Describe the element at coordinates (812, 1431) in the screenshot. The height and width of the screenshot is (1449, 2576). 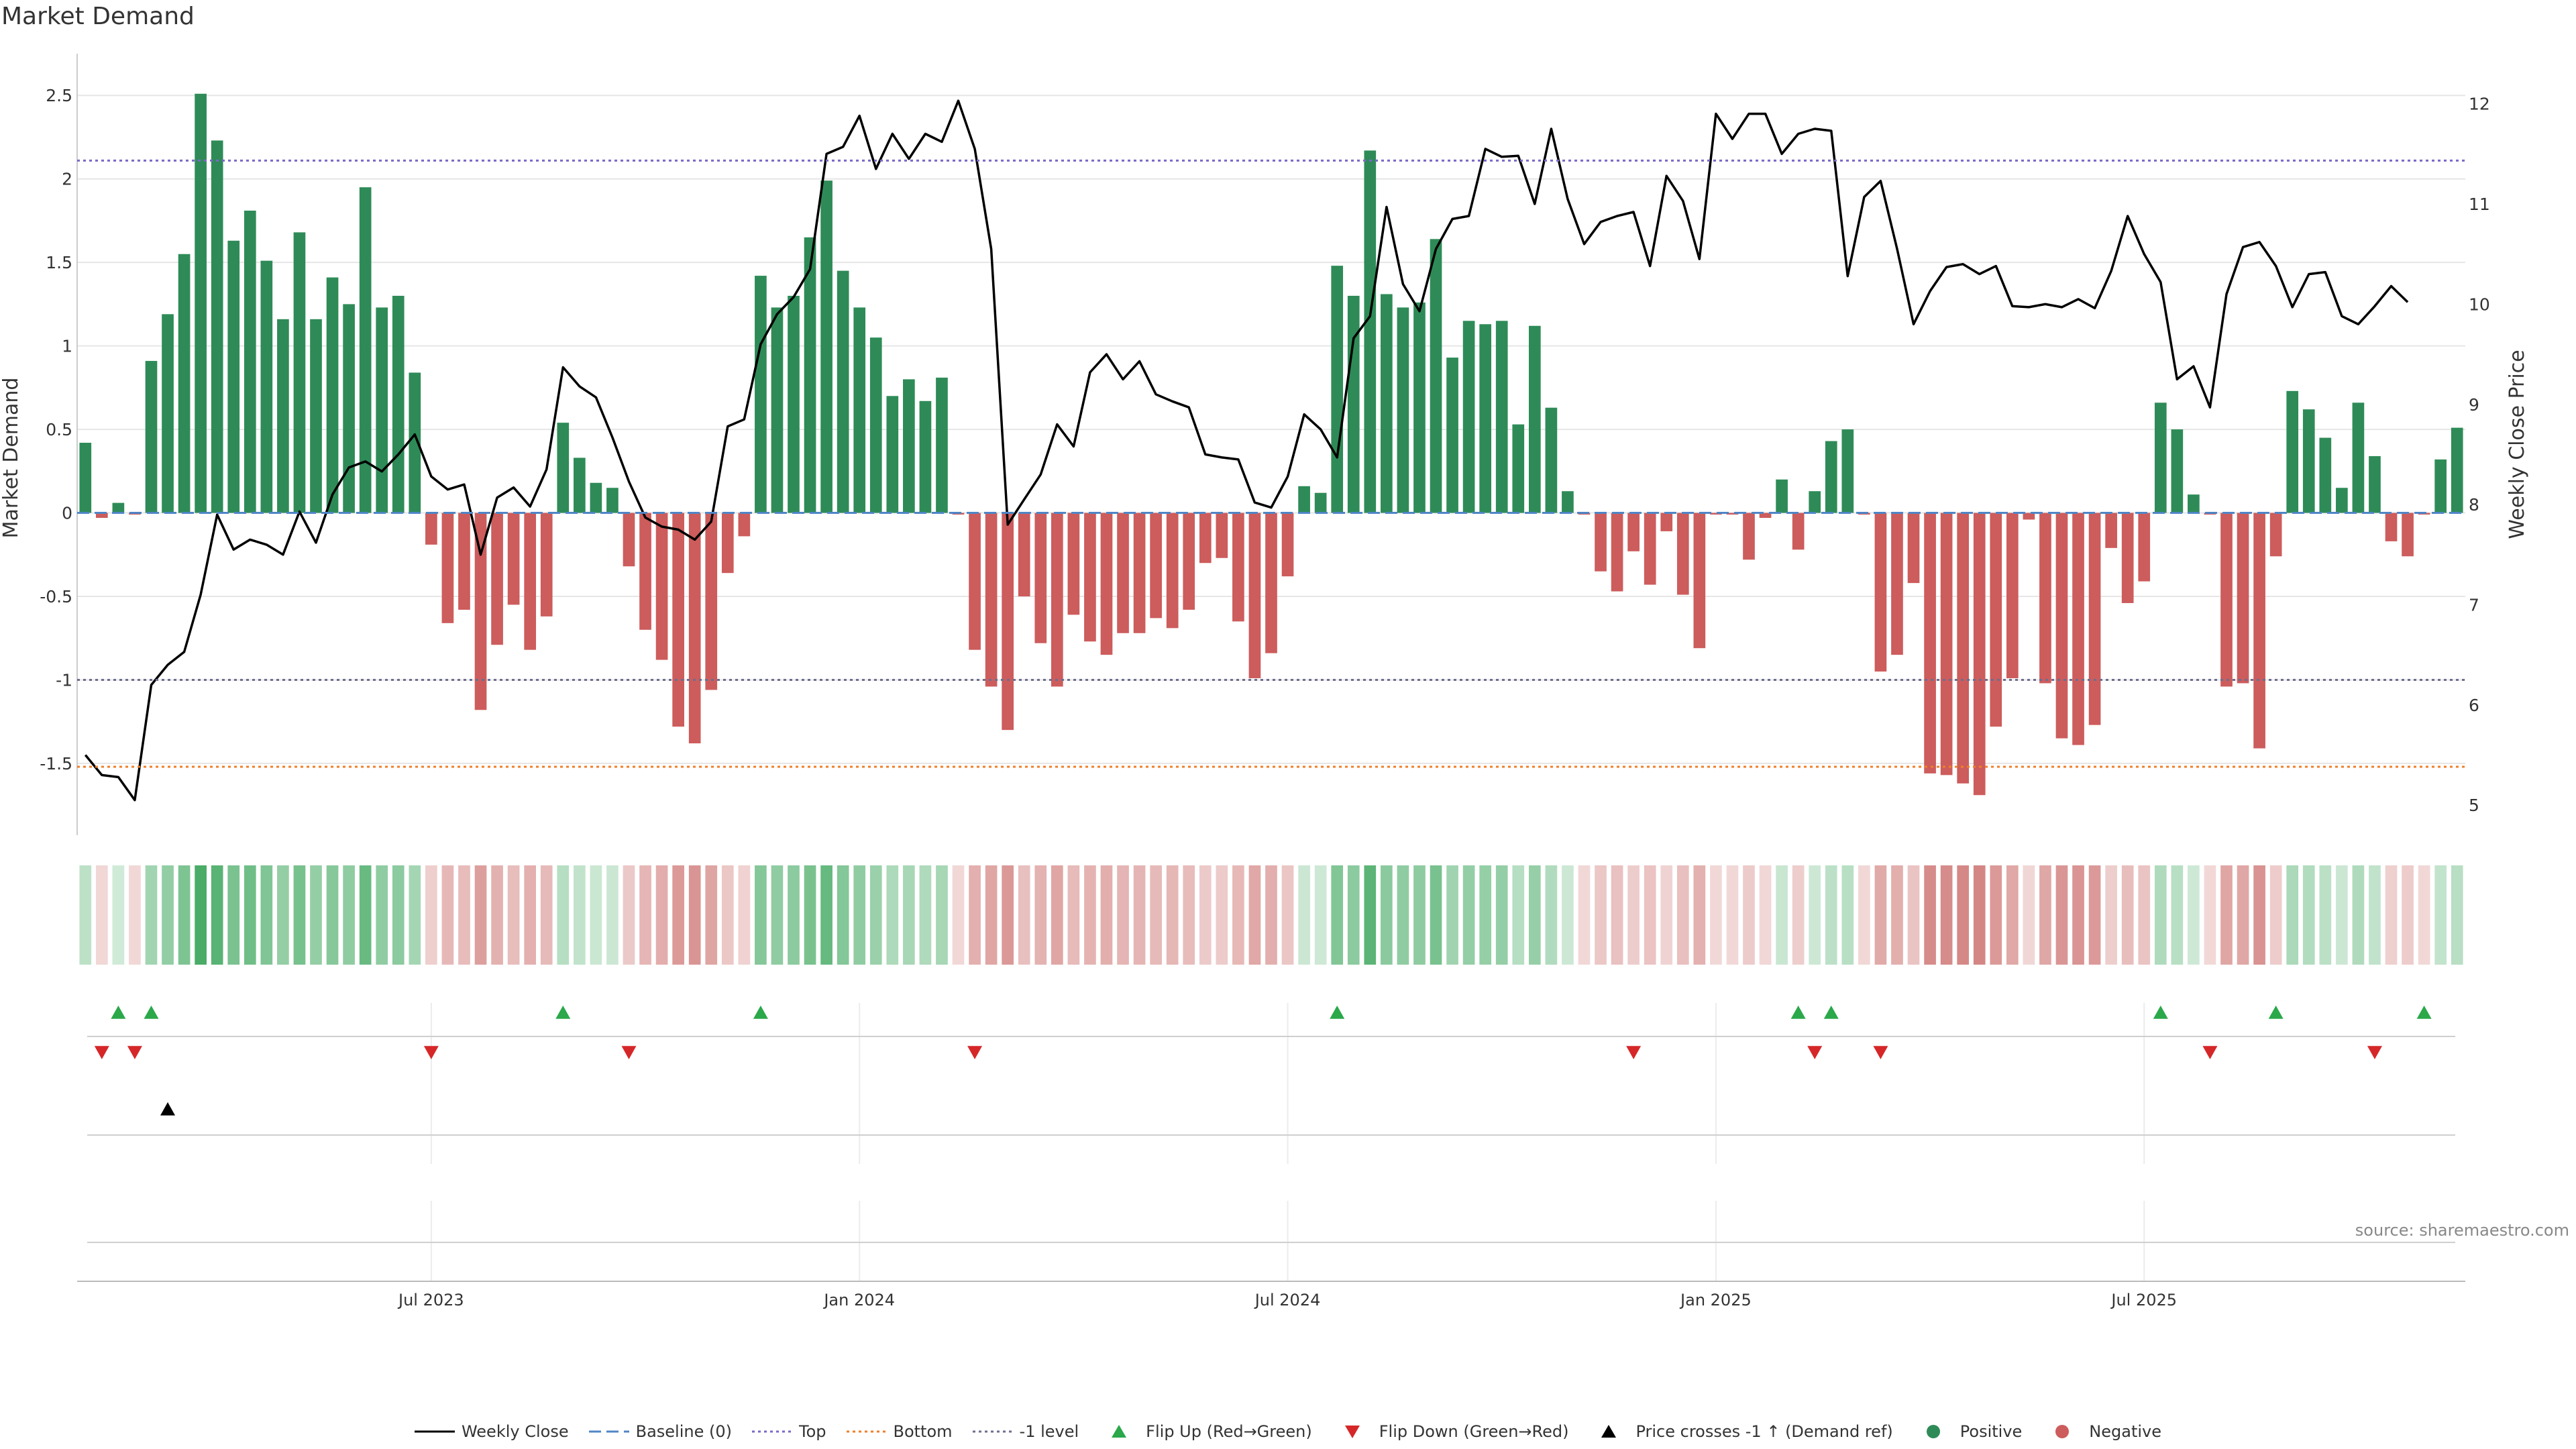
I see `legend-label: Top` at that location.